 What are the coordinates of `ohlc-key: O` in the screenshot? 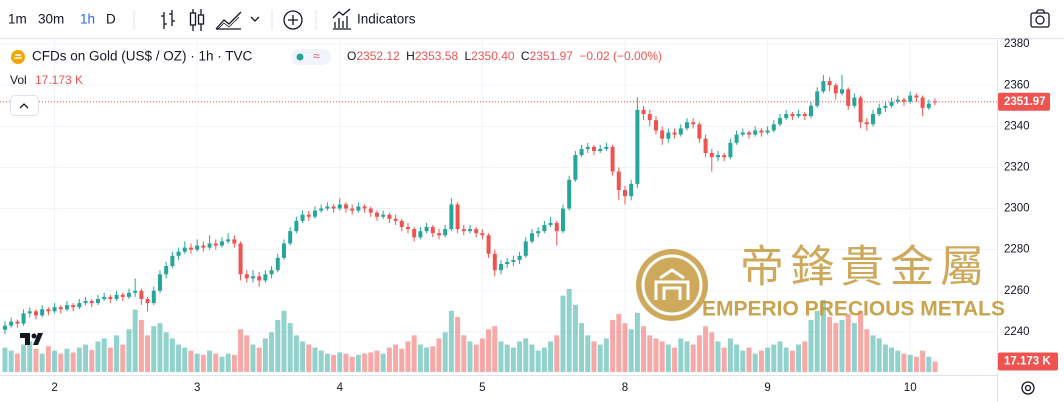 It's located at (351, 56).